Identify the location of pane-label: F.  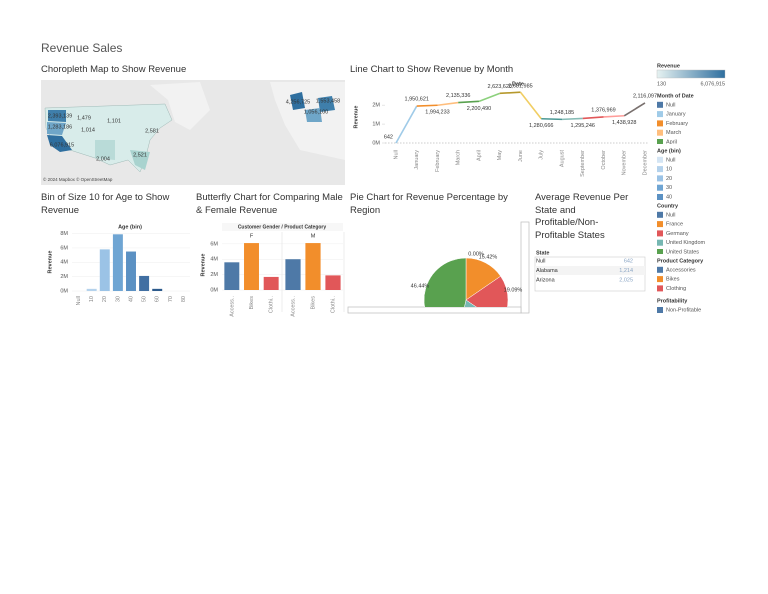
(252, 236).